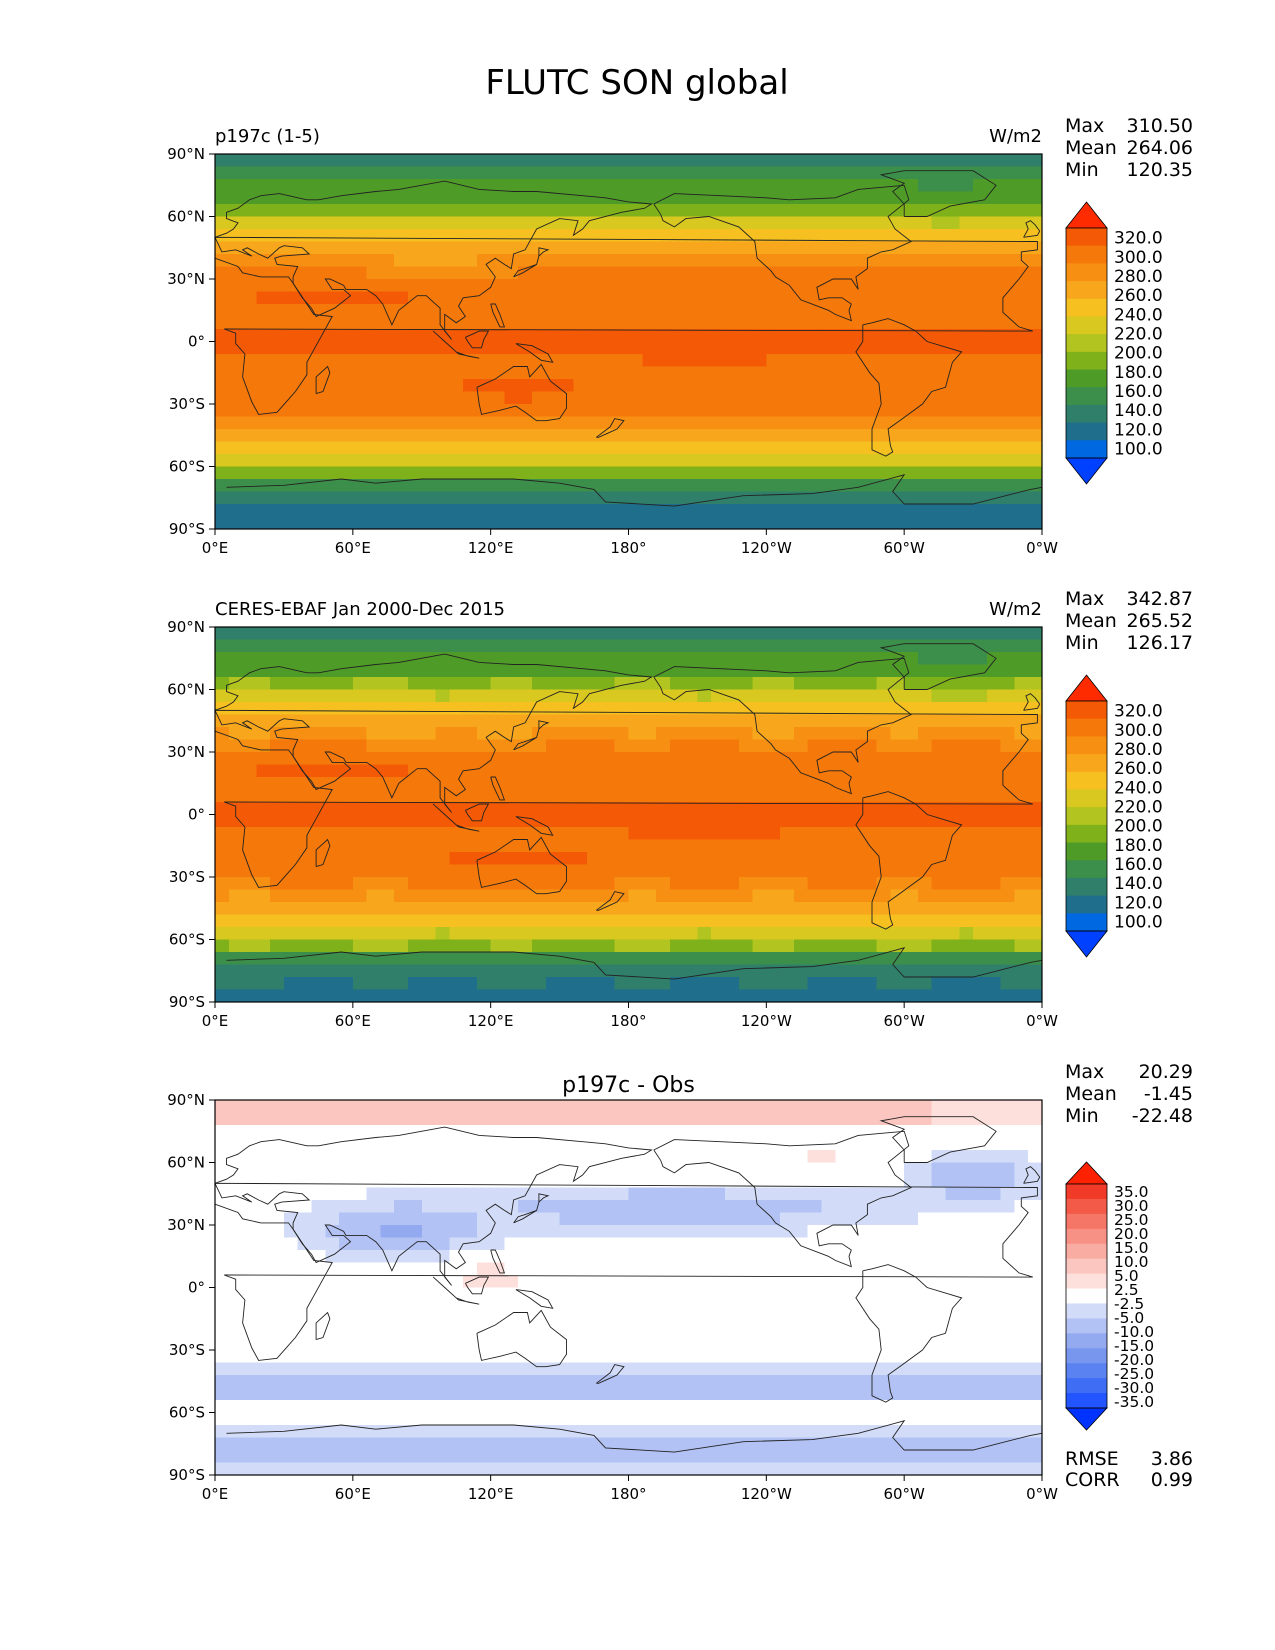  Describe the element at coordinates (1082, 170) in the screenshot. I see `stat-label: Min` at that location.